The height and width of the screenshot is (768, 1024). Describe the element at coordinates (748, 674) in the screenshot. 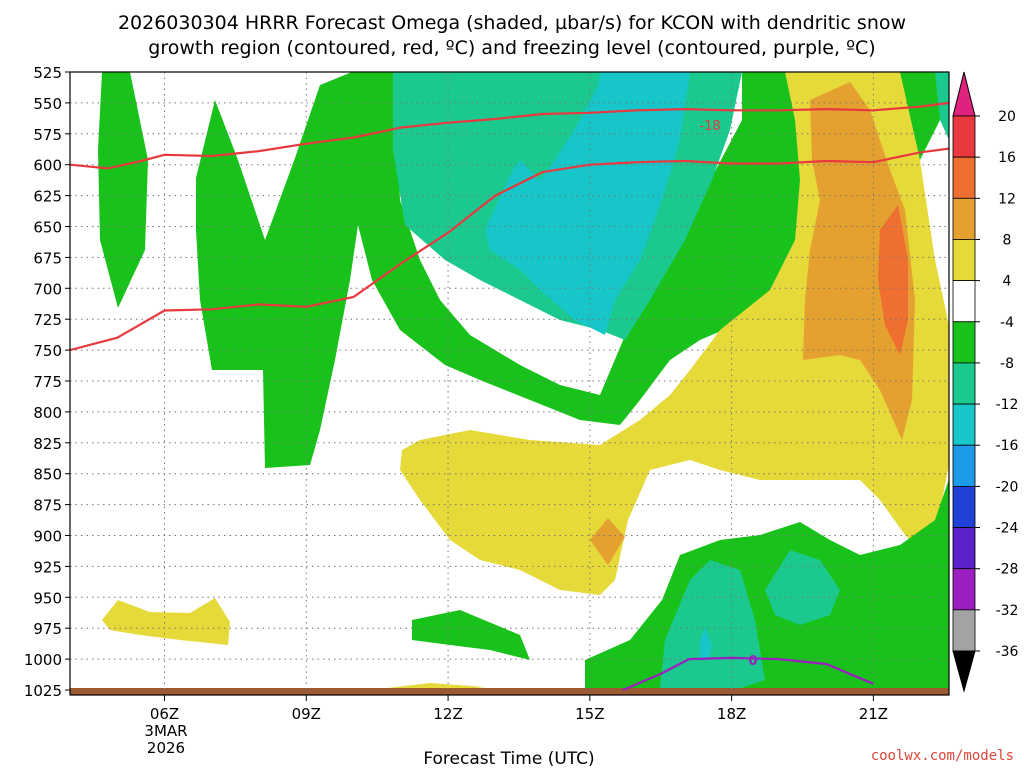

I see `freezing-level-contour-line` at that location.